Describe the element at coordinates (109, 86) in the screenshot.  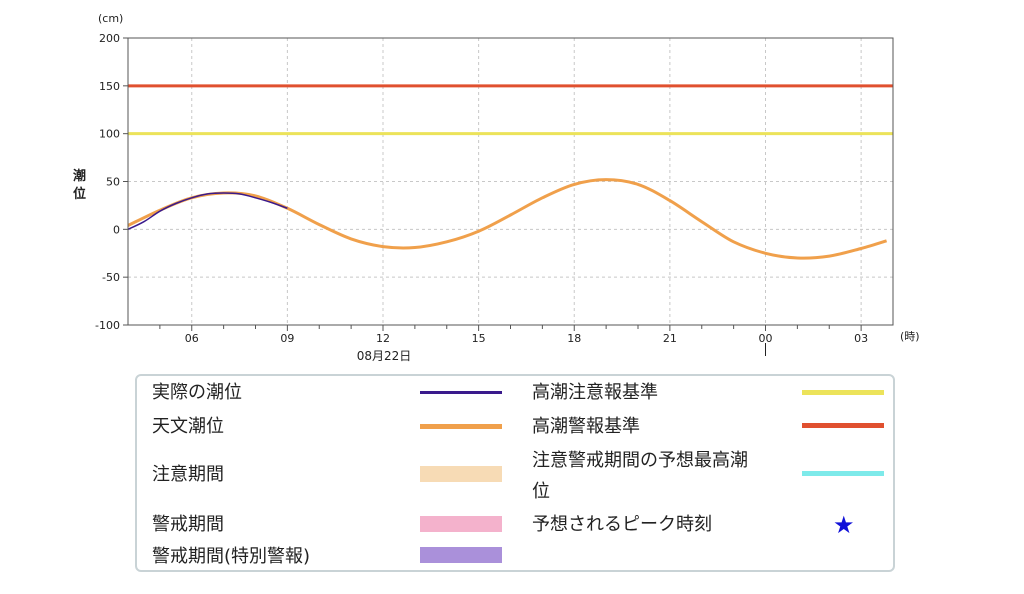
I see `y-tick-label: 150` at that location.